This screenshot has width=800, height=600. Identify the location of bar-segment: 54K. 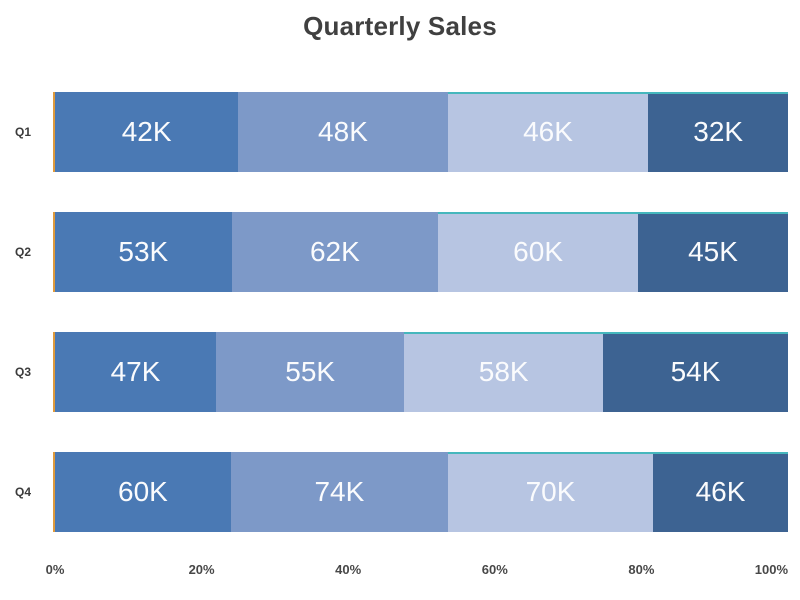
(695, 372).